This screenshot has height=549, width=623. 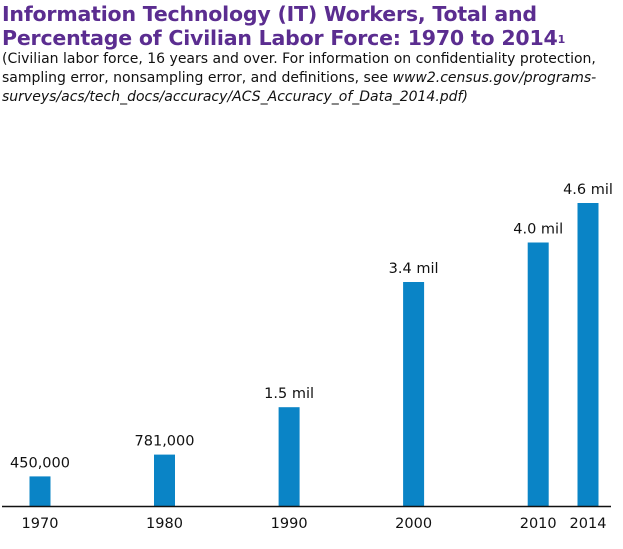 What do you see at coordinates (413, 524) in the screenshot?
I see `x-tick-label-2000: 2000` at bounding box center [413, 524].